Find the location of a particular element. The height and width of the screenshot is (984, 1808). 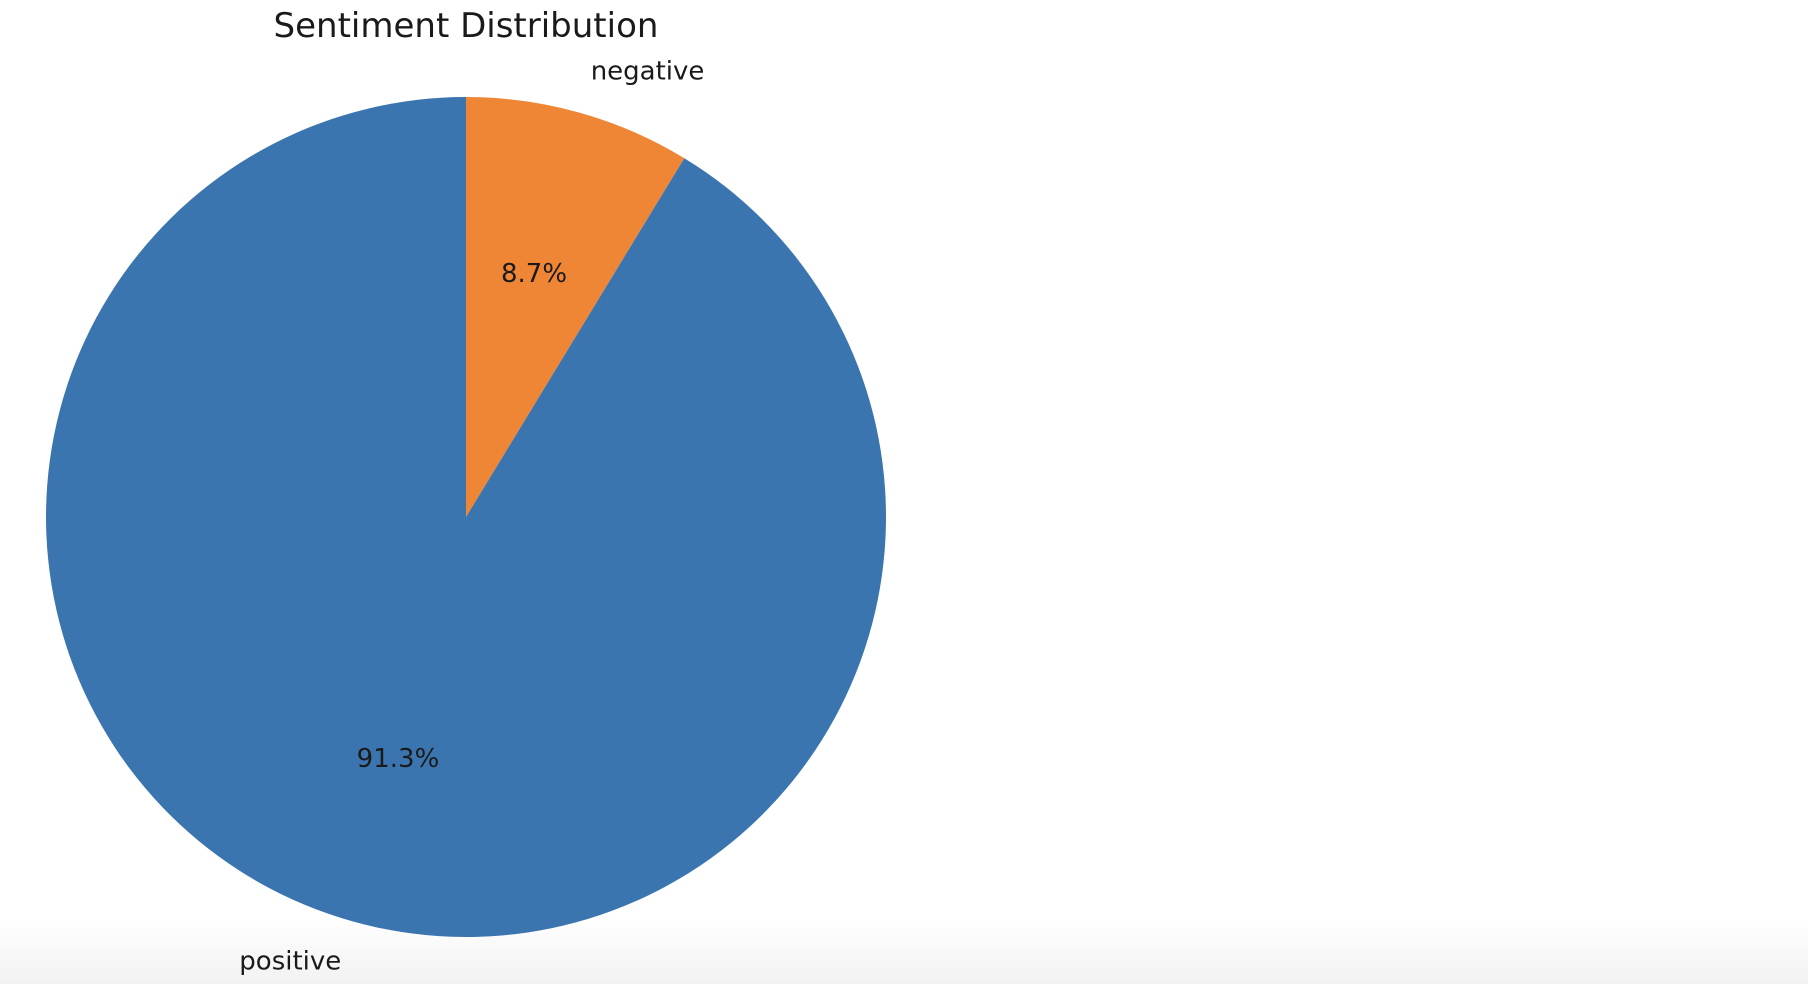

chart-title: Sentiment Distribution is located at coordinates (466, 26).